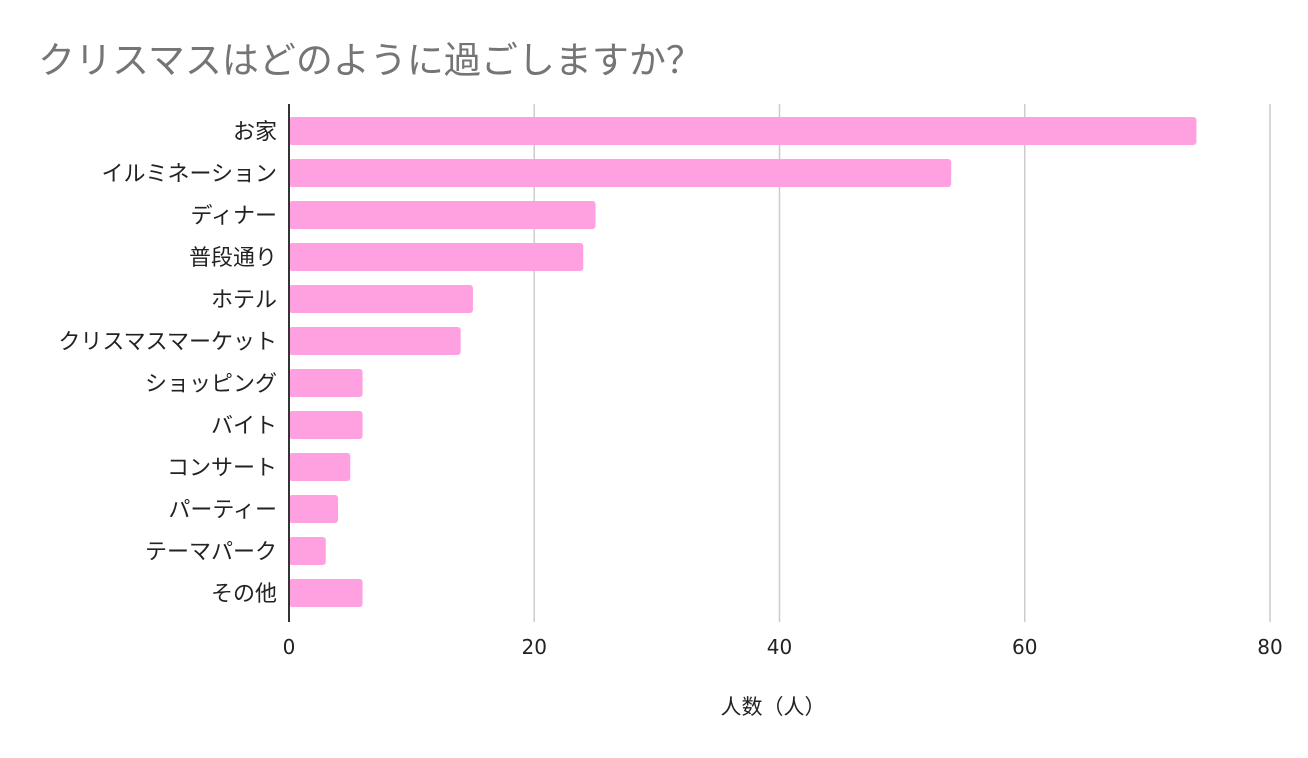 This screenshot has width=1308, height=758. Describe the element at coordinates (289, 647) in the screenshot. I see `x-tick-label: 0` at that location.